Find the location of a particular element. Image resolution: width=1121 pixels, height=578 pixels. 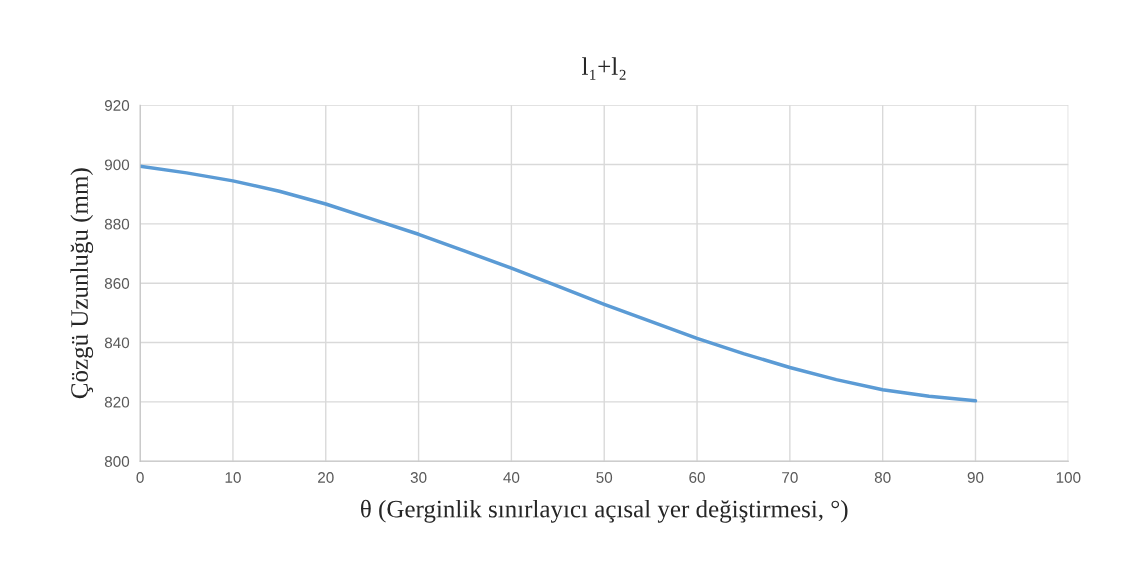

y-axis-title: Çözgü Uzunluğu (mm) is located at coordinates (82, 283).